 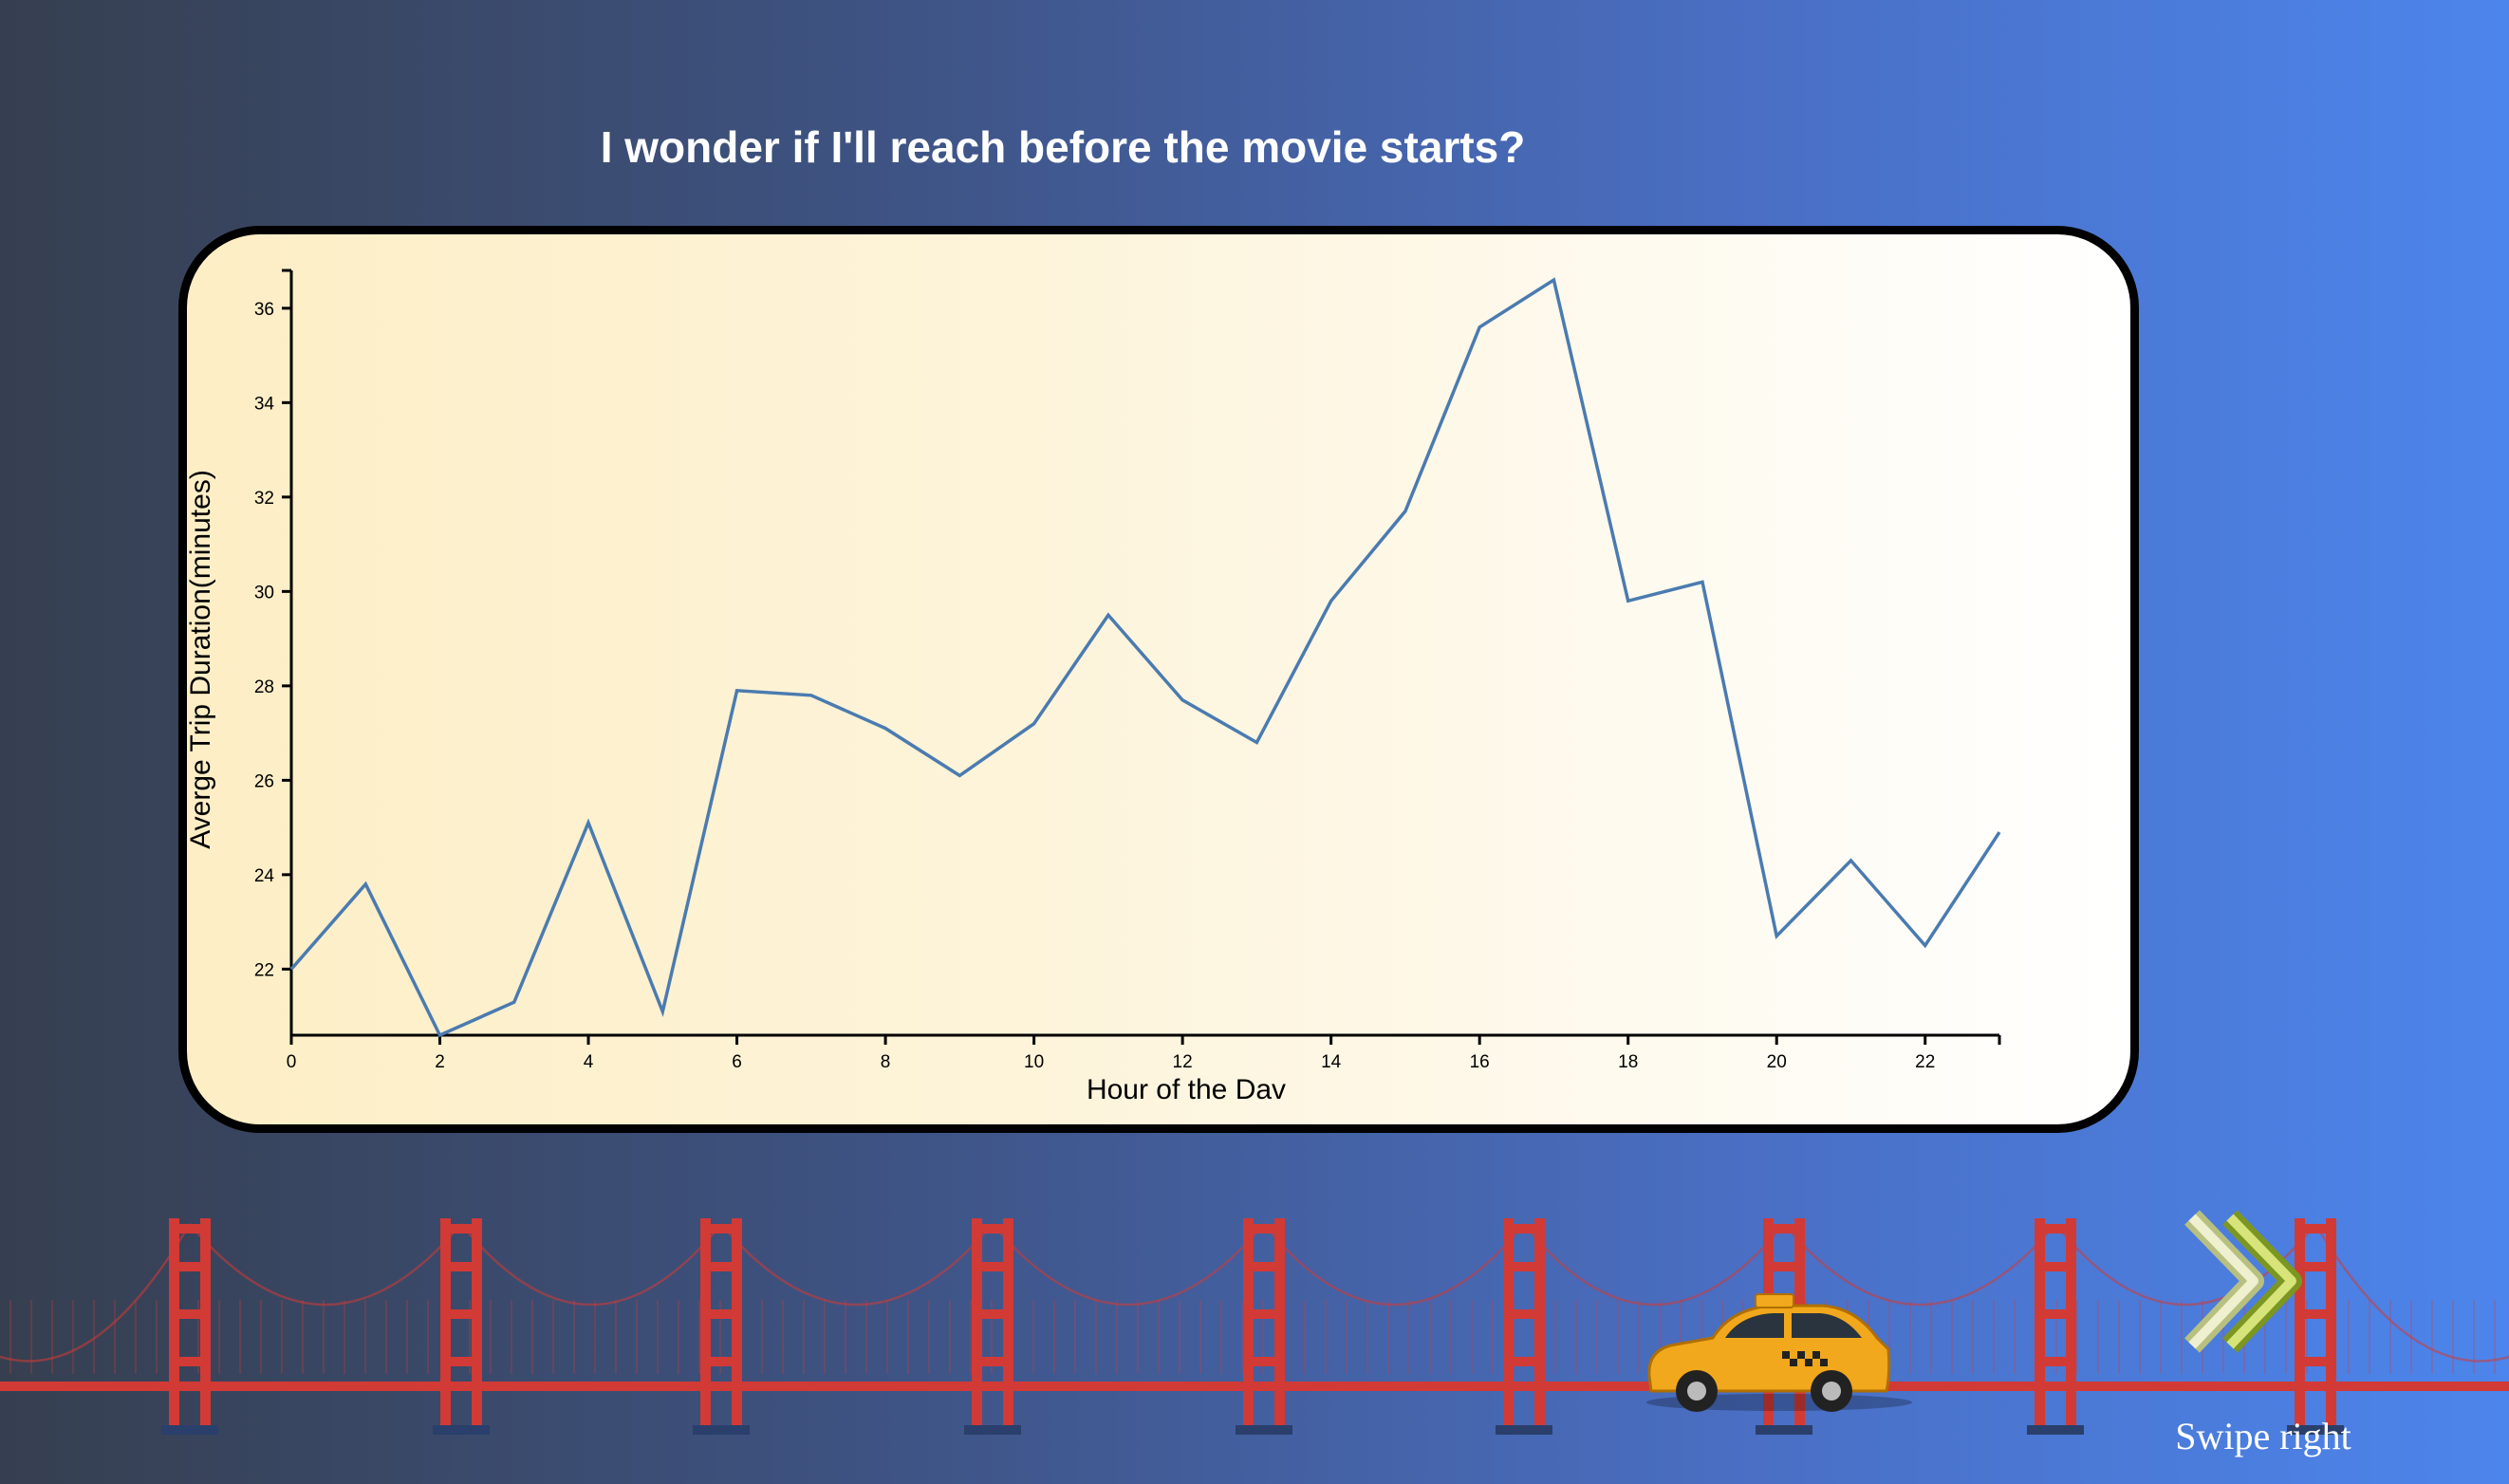 What do you see at coordinates (264, 970) in the screenshot?
I see `y-tick-label: 22` at bounding box center [264, 970].